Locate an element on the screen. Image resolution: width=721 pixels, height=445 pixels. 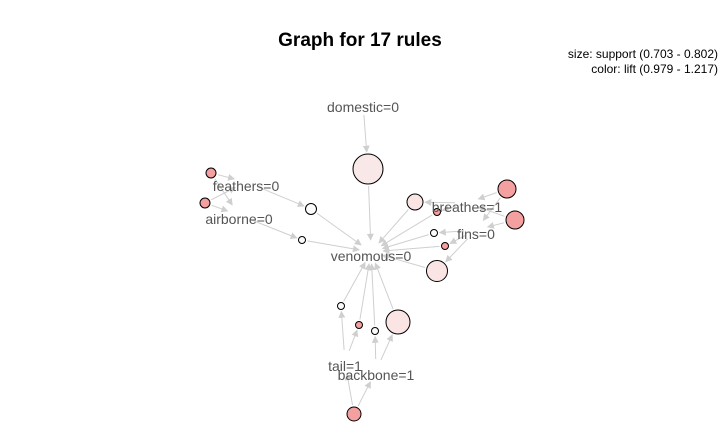
edge-r8-to-fins is located at coordinates (495, 225).